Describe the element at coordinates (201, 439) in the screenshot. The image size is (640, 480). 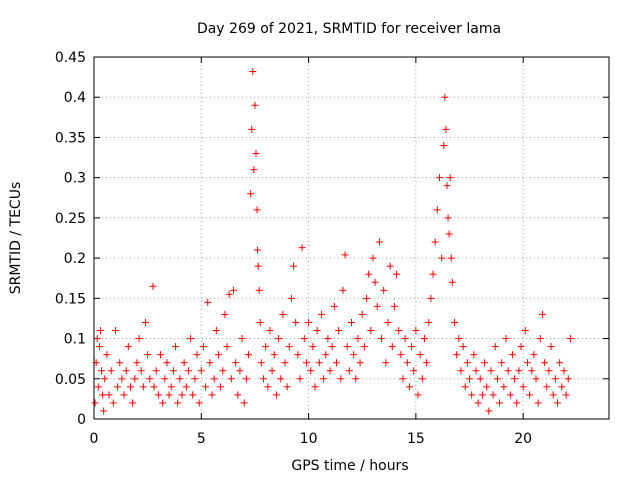
I see `x-tick-label: 5` at that location.